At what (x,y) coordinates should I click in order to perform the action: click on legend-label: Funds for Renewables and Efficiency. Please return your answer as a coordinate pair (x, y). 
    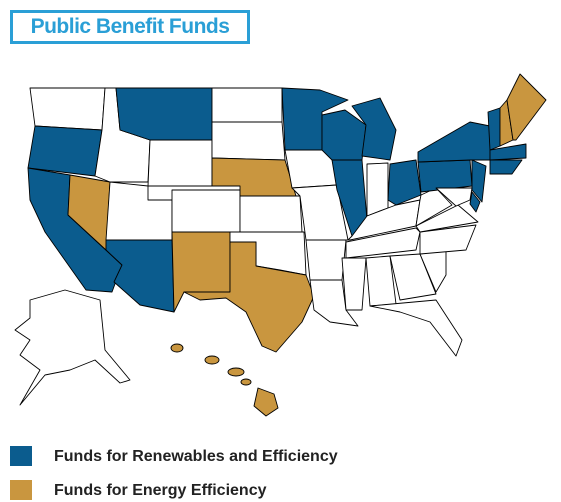
    Looking at the image, I should click on (196, 456).